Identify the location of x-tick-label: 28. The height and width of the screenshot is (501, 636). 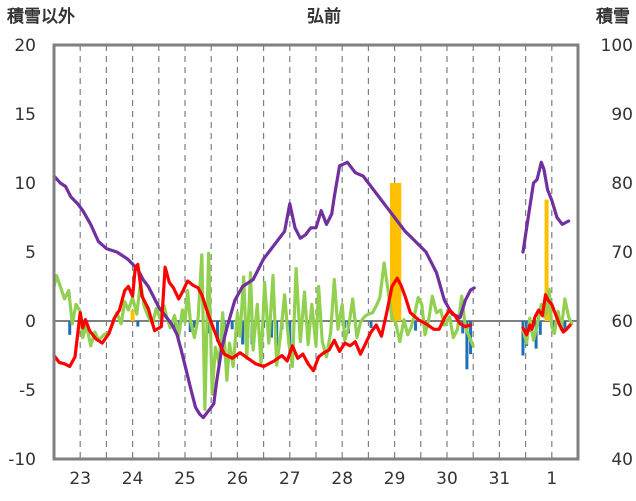
(342, 479).